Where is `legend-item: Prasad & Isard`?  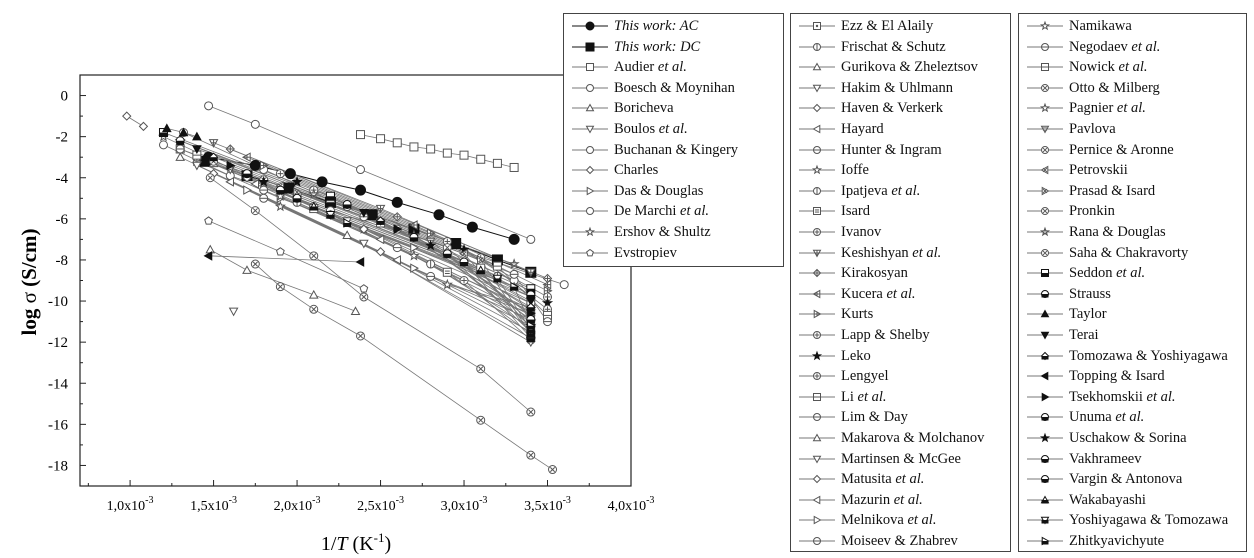
legend-item: Prasad & Isard is located at coordinates (1132, 191).